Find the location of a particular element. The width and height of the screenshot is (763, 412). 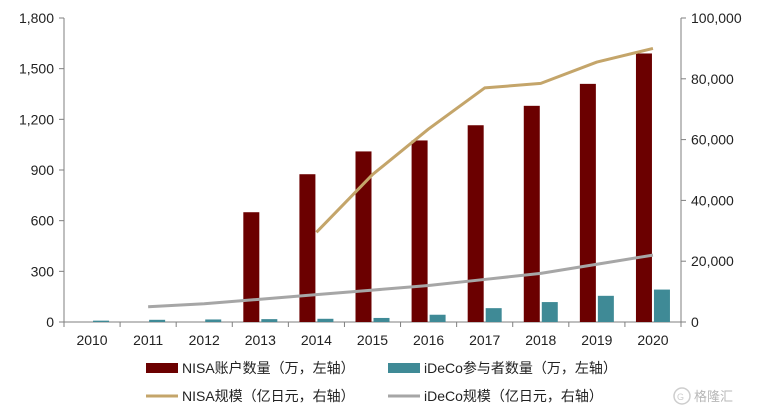

x-tick-label: 2014 is located at coordinates (316, 340).